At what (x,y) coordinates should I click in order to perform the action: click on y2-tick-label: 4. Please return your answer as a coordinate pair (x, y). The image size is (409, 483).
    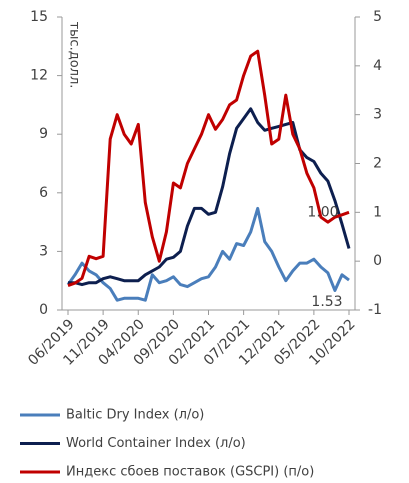
    Looking at the image, I should click on (377, 66).